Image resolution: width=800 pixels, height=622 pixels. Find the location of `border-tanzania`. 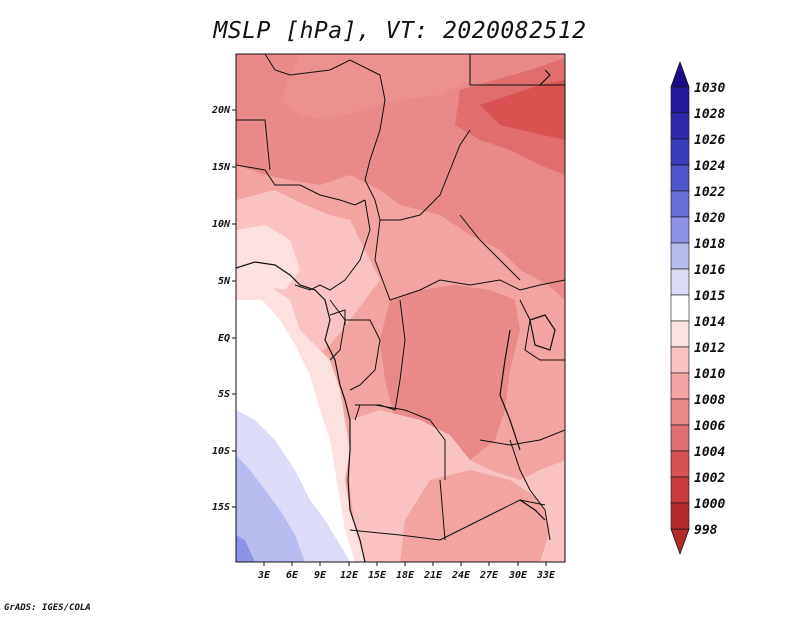

border-tanzania is located at coordinates (522, 437).